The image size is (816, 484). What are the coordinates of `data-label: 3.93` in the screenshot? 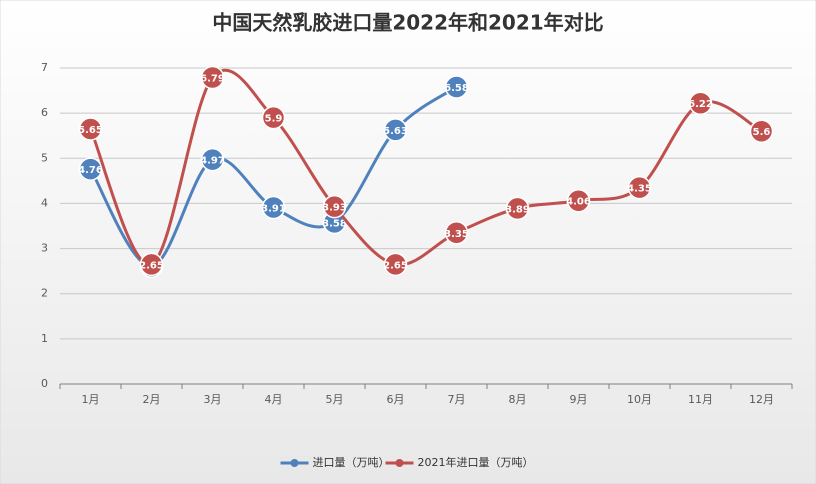 It's located at (334, 208).